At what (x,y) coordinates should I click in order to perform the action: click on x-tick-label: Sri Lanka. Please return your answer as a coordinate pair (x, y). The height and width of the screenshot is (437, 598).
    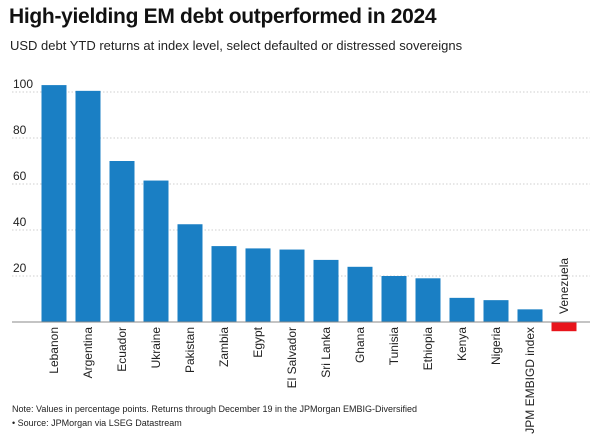
    Looking at the image, I should click on (326, 352).